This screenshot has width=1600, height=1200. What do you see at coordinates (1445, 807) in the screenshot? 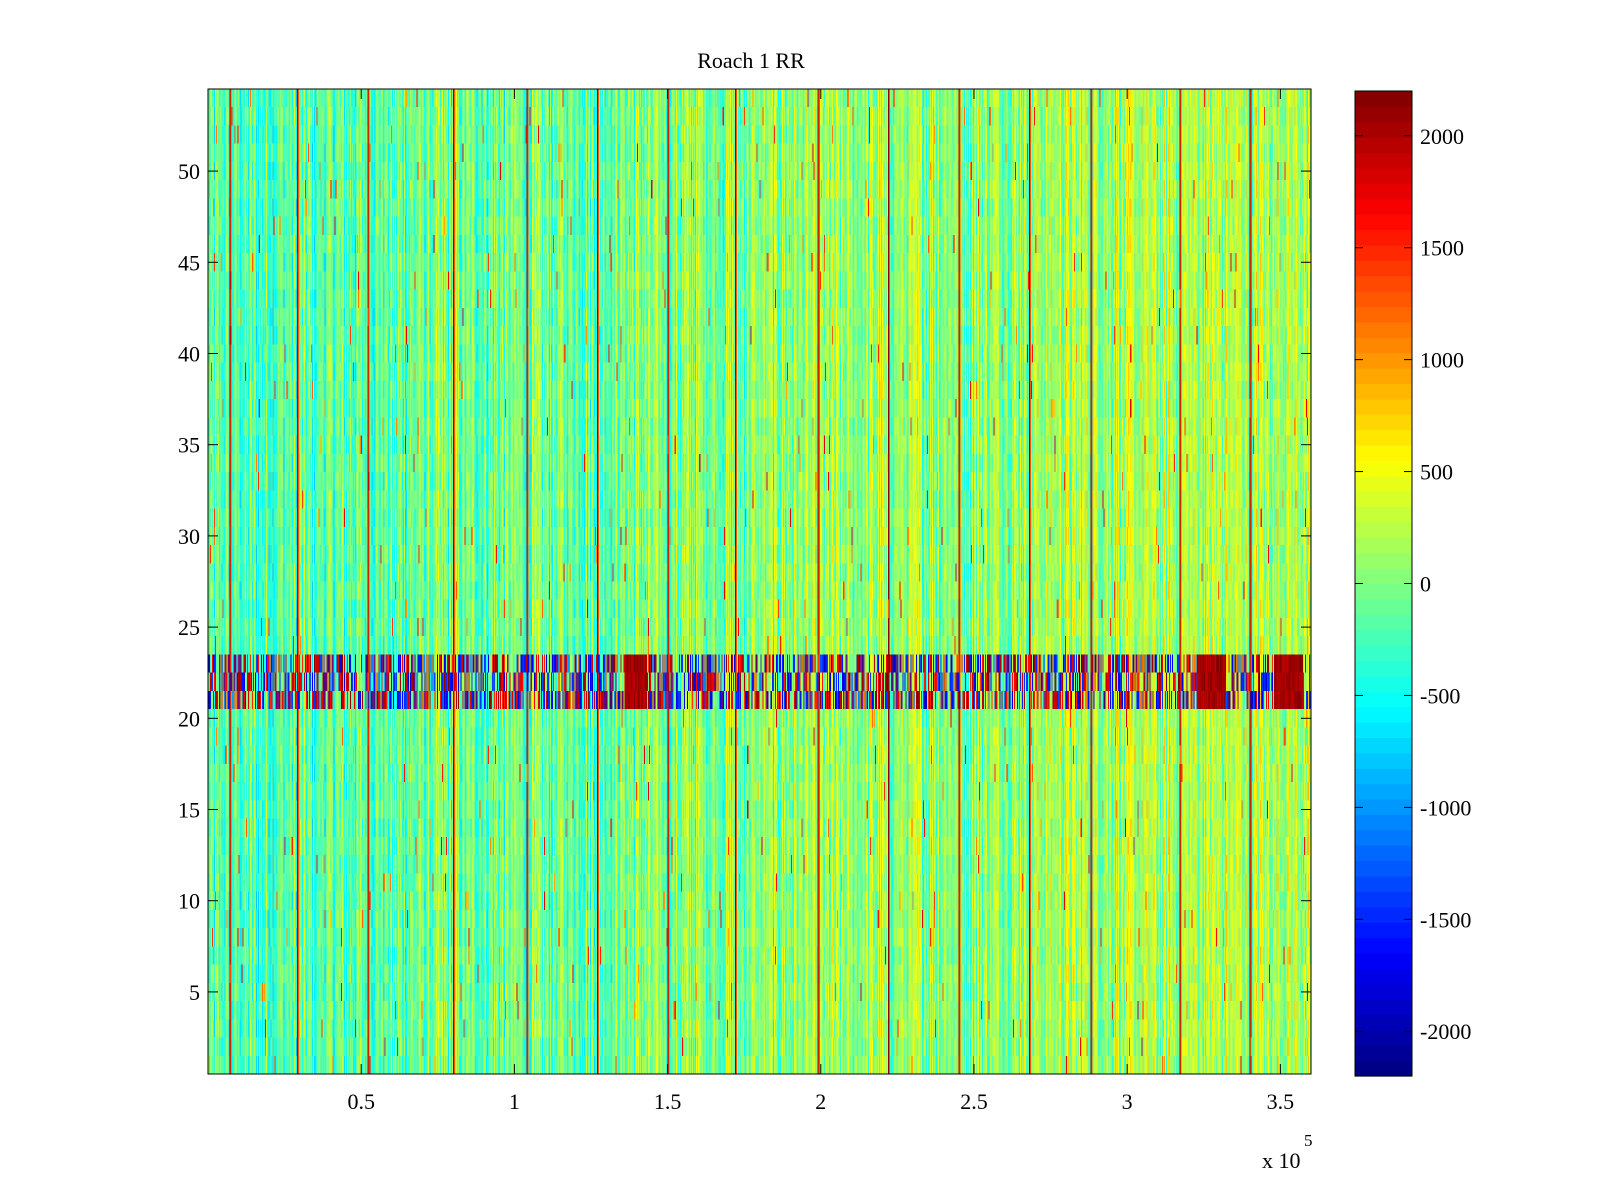
I see `colorbar-tick-label: -1000` at bounding box center [1445, 807].